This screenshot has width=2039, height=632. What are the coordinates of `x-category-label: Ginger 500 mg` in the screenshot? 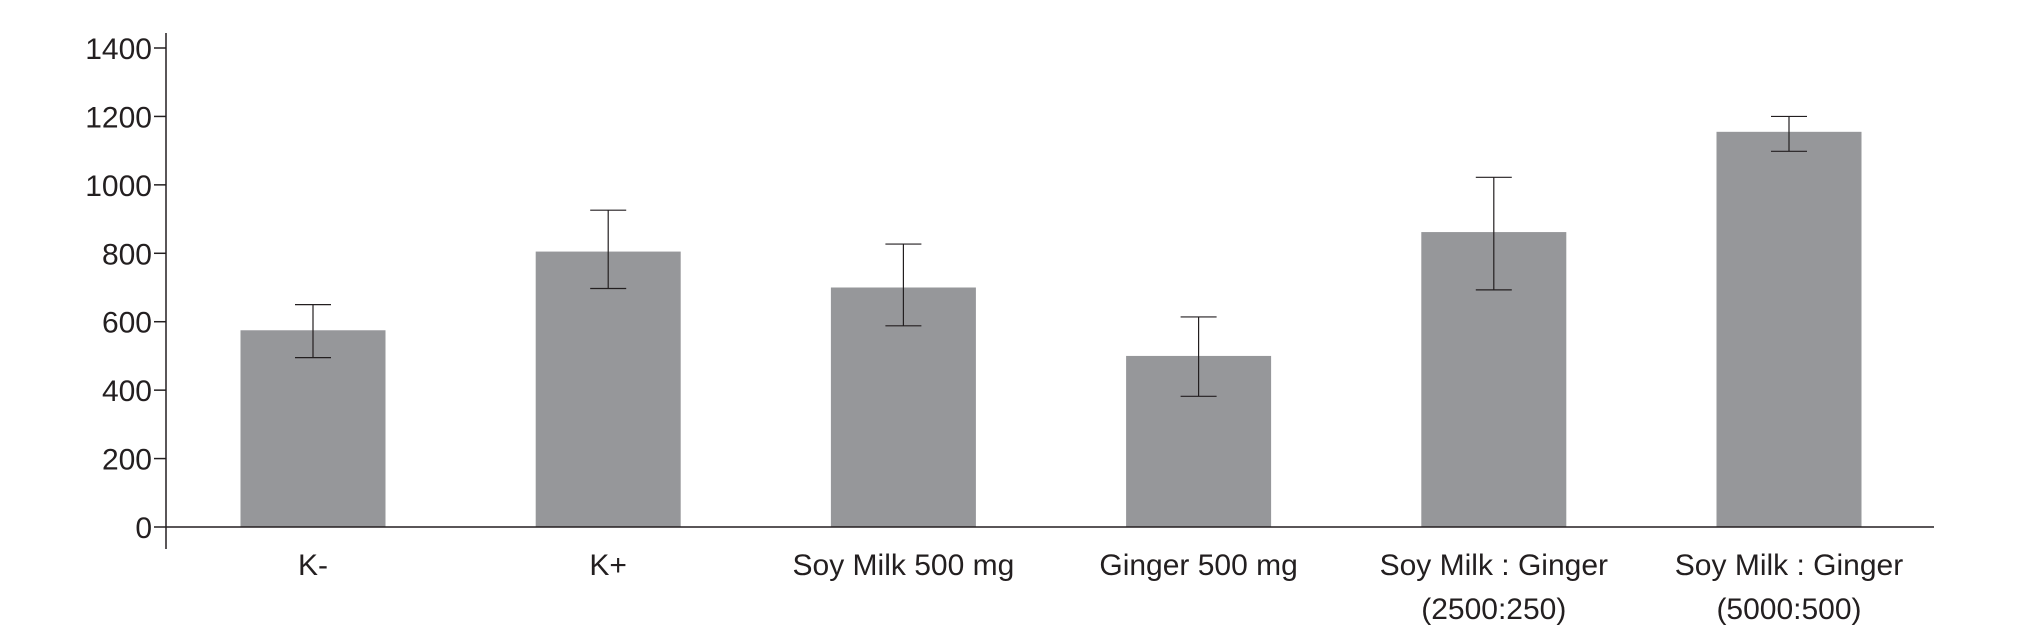 It's located at (1198, 565).